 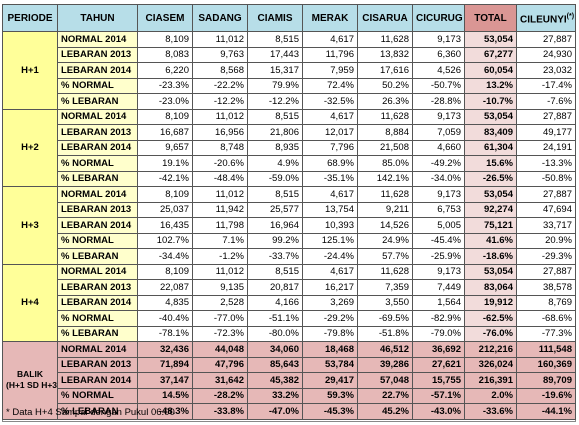 I want to click on period-cell: H+1, so click(x=30, y=70).